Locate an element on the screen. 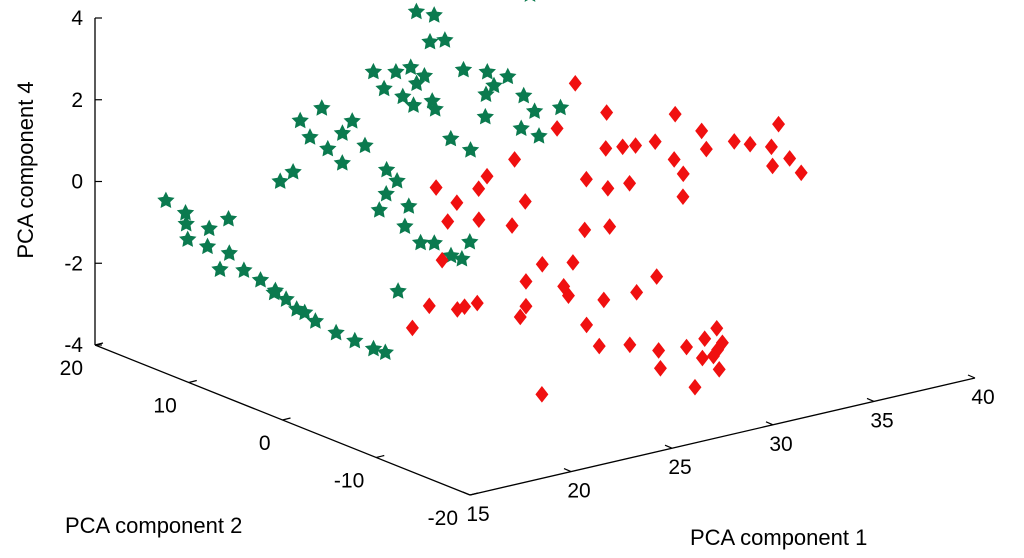 The width and height of the screenshot is (1024, 558). z-tick-label: -4 is located at coordinates (73, 345).